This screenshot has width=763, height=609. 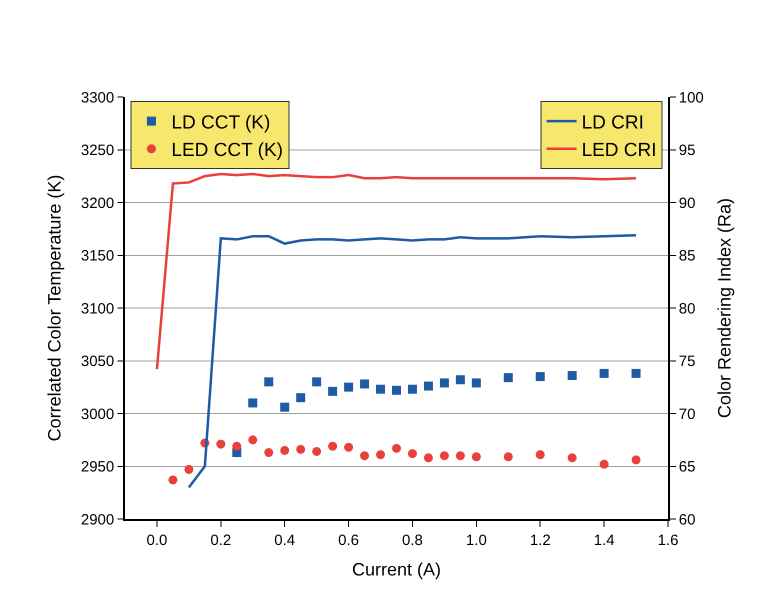 I want to click on y2-tick-label: 70, so click(x=687, y=414).